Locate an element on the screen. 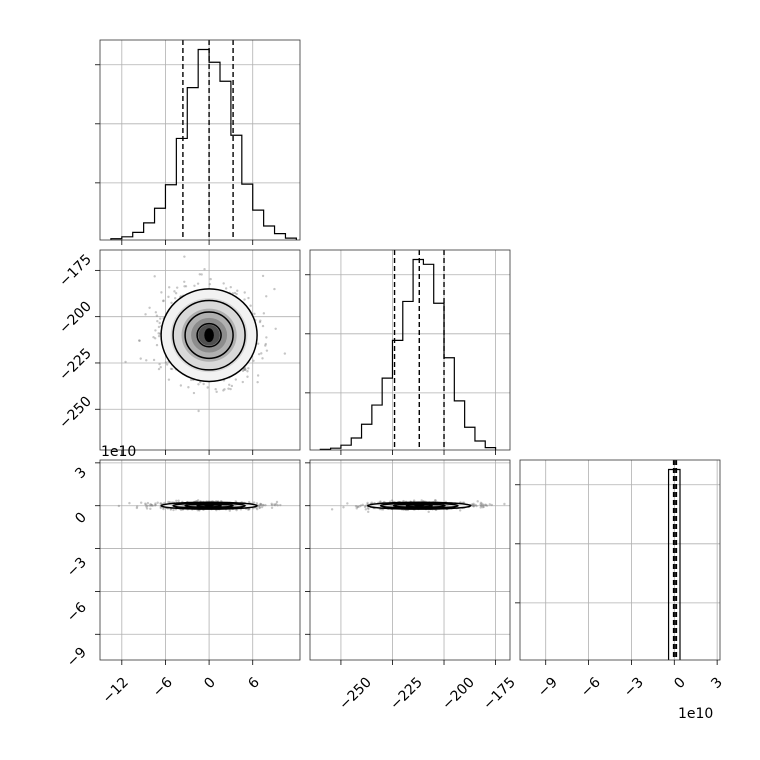 The width and height of the screenshot is (760, 760). y-tick-label: 3 is located at coordinates (81, 474).